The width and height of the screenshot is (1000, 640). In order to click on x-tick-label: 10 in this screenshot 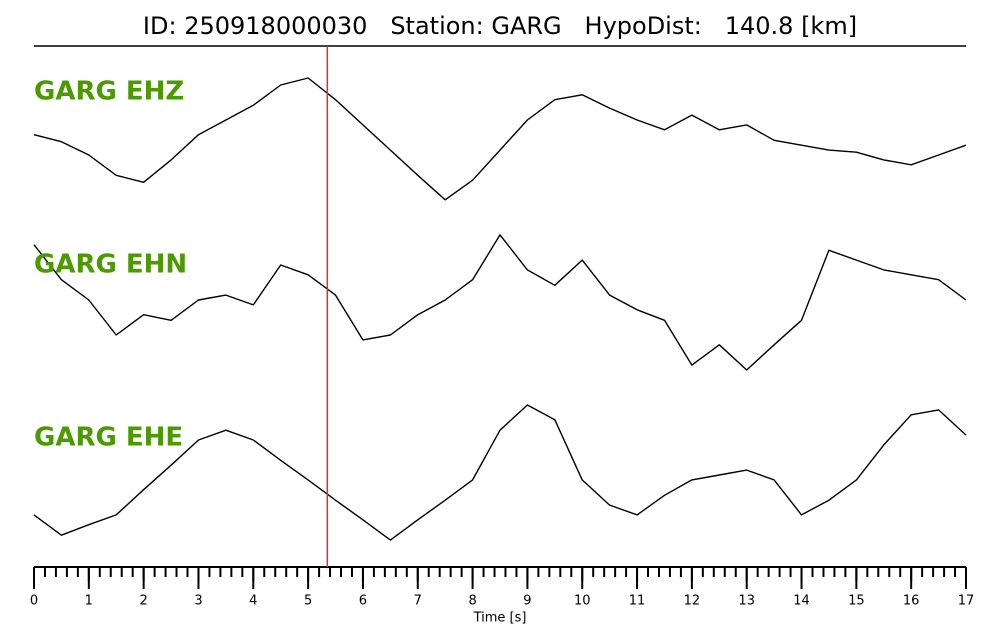, I will do `click(582, 601)`.